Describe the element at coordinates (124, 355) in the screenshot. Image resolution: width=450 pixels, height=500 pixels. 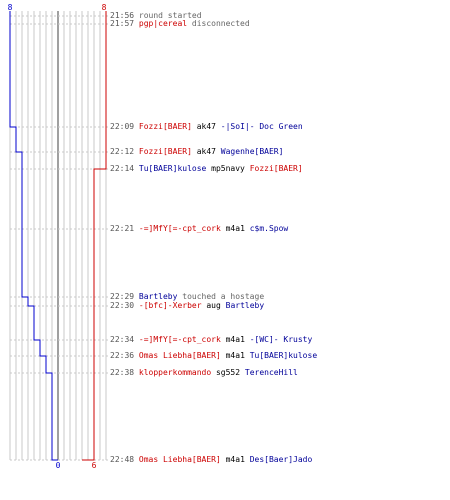
I see `log-entry-time: 22:36` at that location.